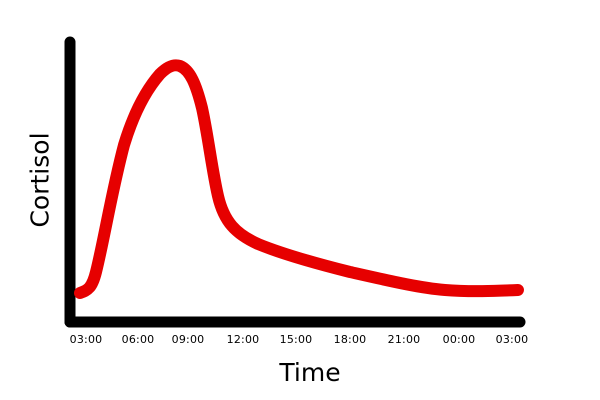 The width and height of the screenshot is (600, 400). Describe the element at coordinates (40, 180) in the screenshot. I see `y-axis-title: Cortisol` at that location.